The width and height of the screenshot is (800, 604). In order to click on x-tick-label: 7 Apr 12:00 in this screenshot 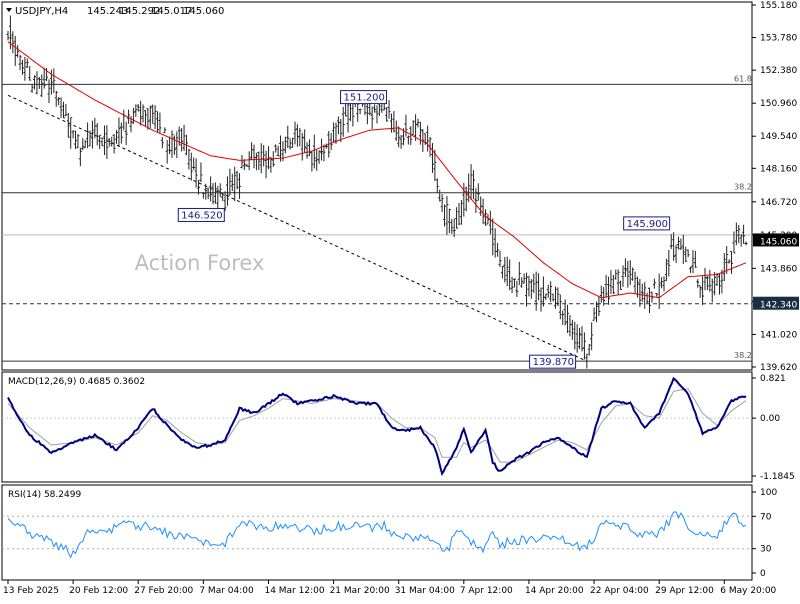, I will do `click(486, 591)`.